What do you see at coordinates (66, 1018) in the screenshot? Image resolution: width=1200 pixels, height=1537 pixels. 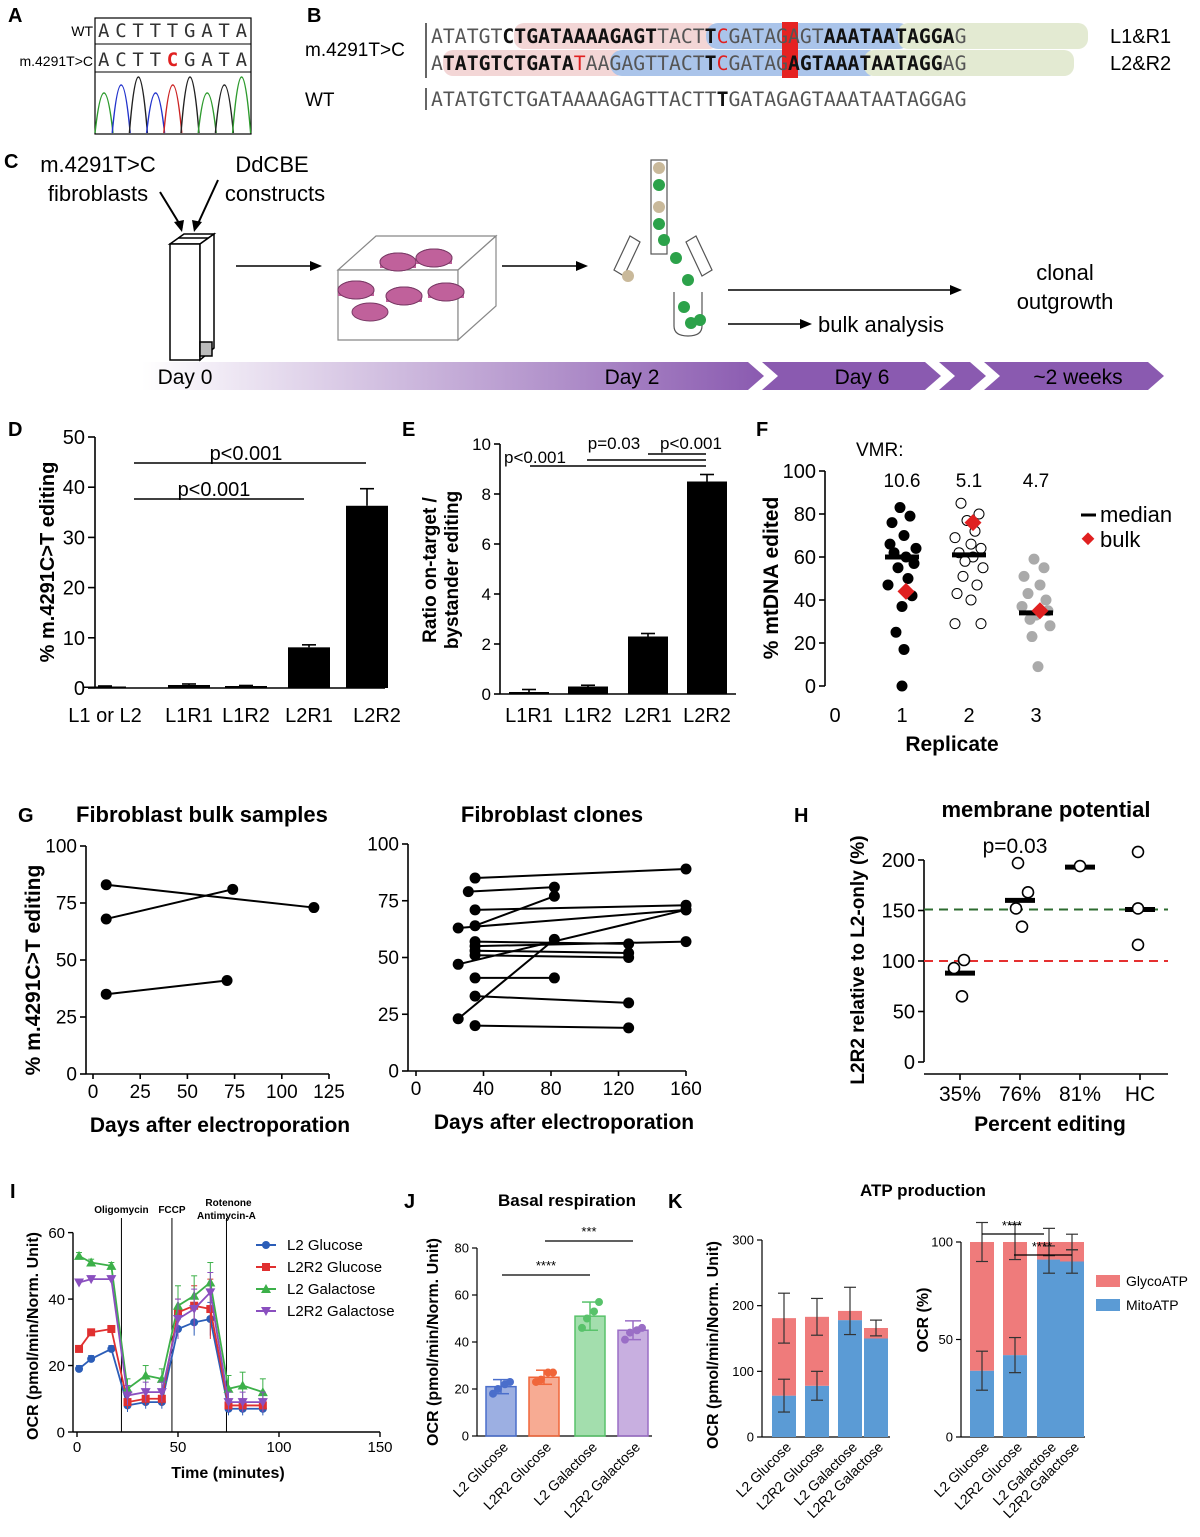 I see `y-tick-label: 25` at bounding box center [66, 1018].